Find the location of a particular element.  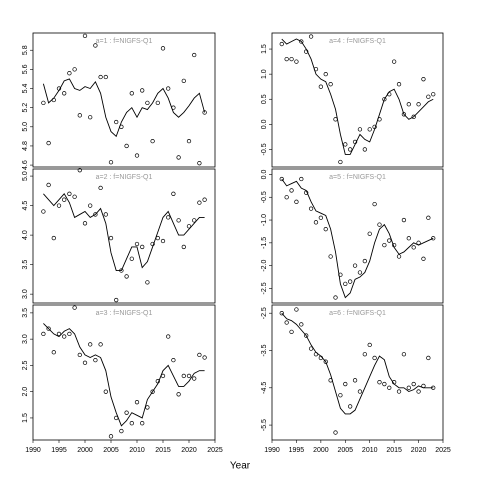

y-tick-label: 3.5 is located at coordinates (25, 313).